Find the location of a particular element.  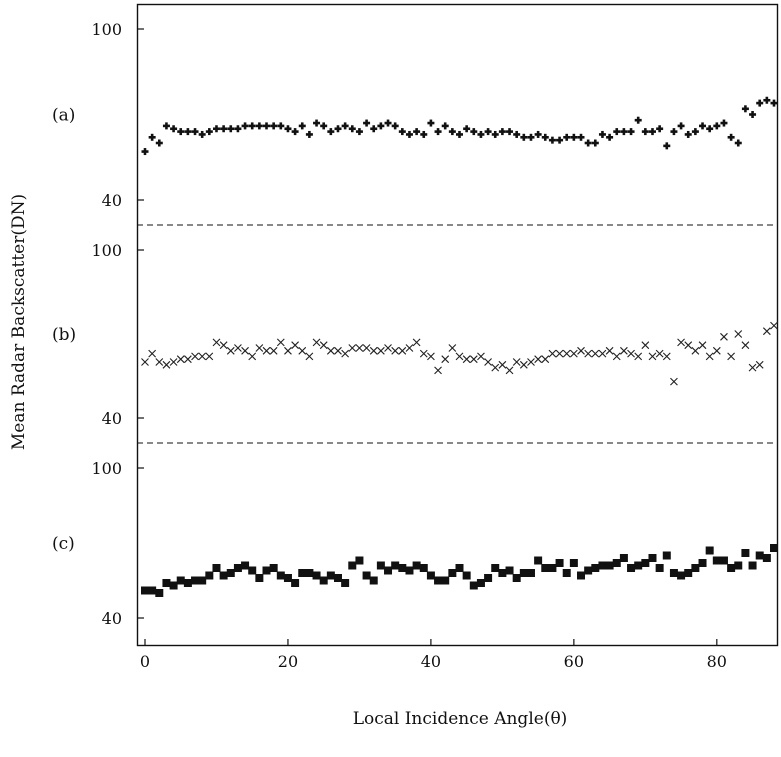

x-tick-label: 20 is located at coordinates (288, 661).